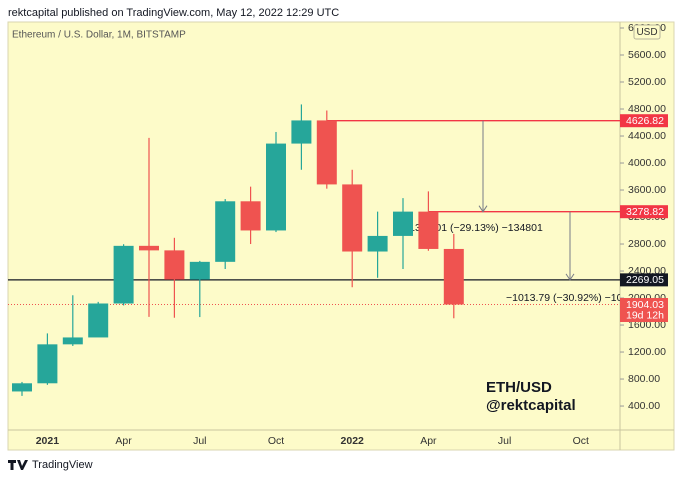 The width and height of the screenshot is (680, 478). I want to click on x-tick-label: 2022, so click(353, 441).